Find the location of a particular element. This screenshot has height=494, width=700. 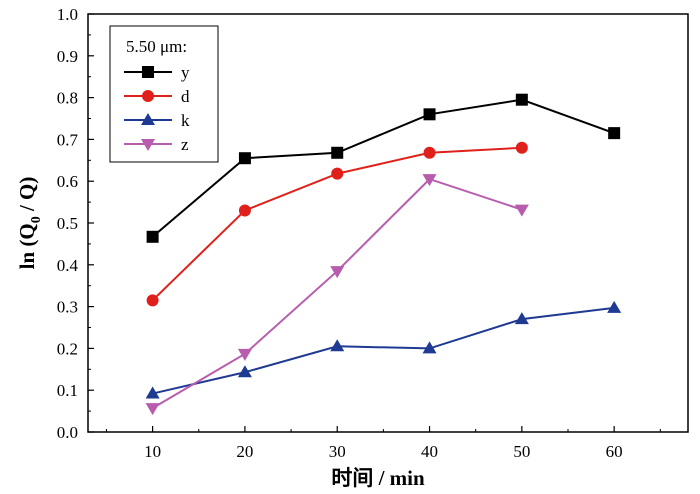

y-tick-label: 0.0 is located at coordinates (67, 432).